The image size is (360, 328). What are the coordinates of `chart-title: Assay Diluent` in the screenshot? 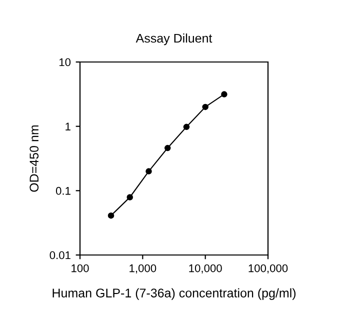 It's located at (174, 39).